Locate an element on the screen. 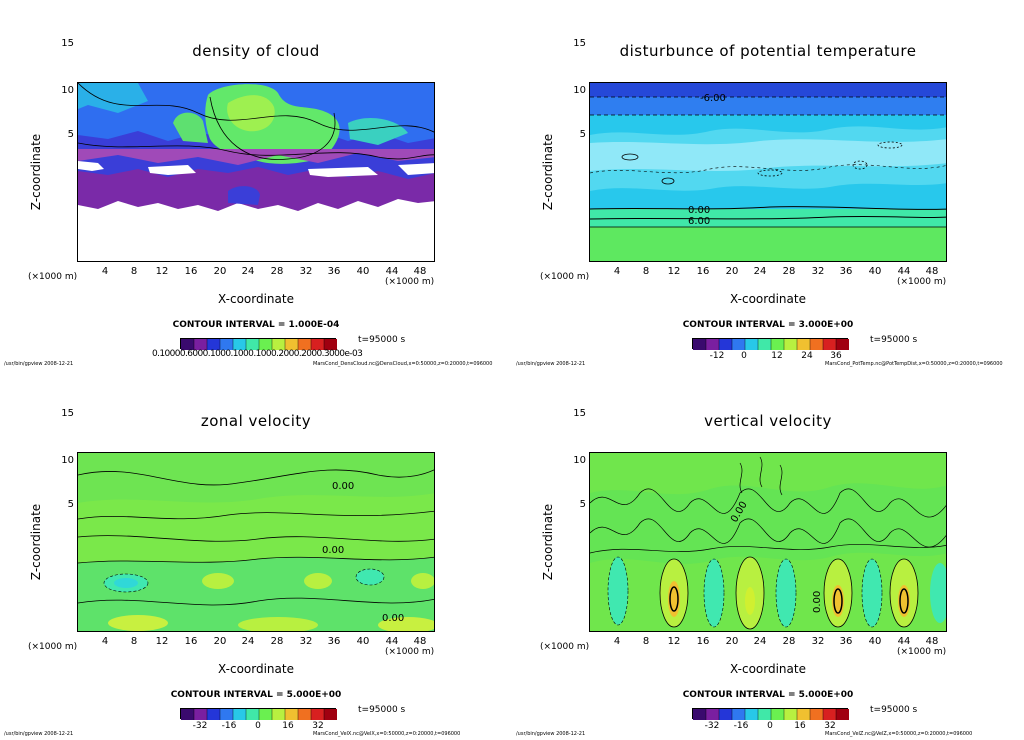 This screenshot has width=1024, height=740. heatmap-vertical: 0.00 0.00 is located at coordinates (768, 542).